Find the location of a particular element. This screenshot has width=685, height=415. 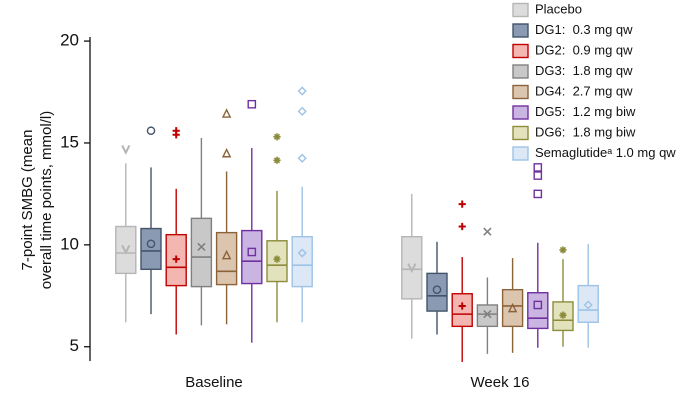

y-tick-label: 10 is located at coordinates (69, 243).